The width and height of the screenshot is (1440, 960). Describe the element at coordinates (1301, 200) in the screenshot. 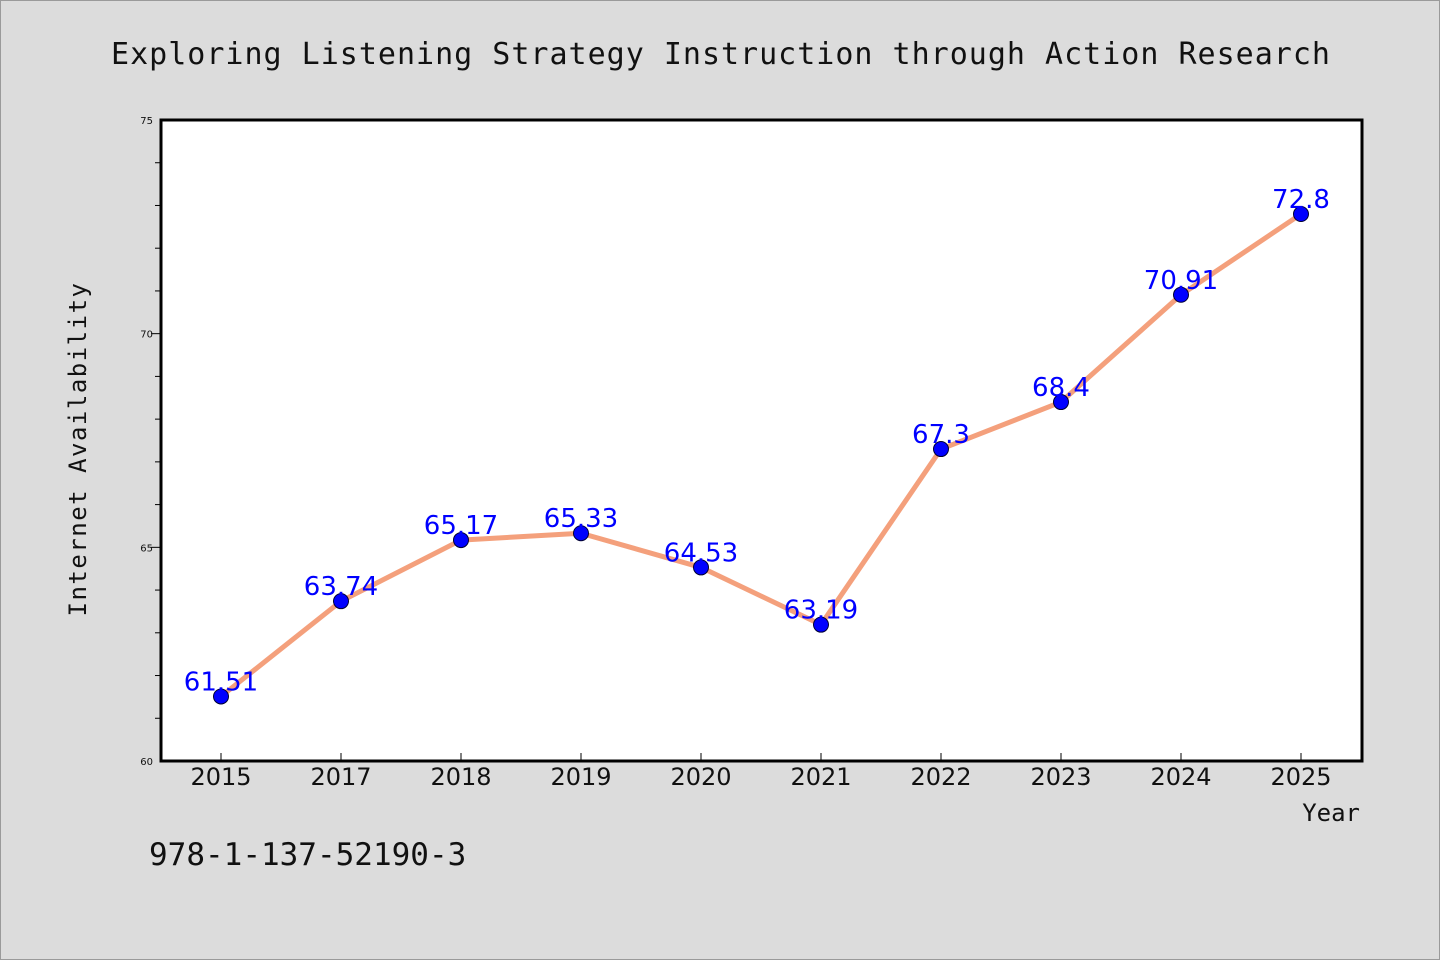

I see `data-label: 72.8` at that location.